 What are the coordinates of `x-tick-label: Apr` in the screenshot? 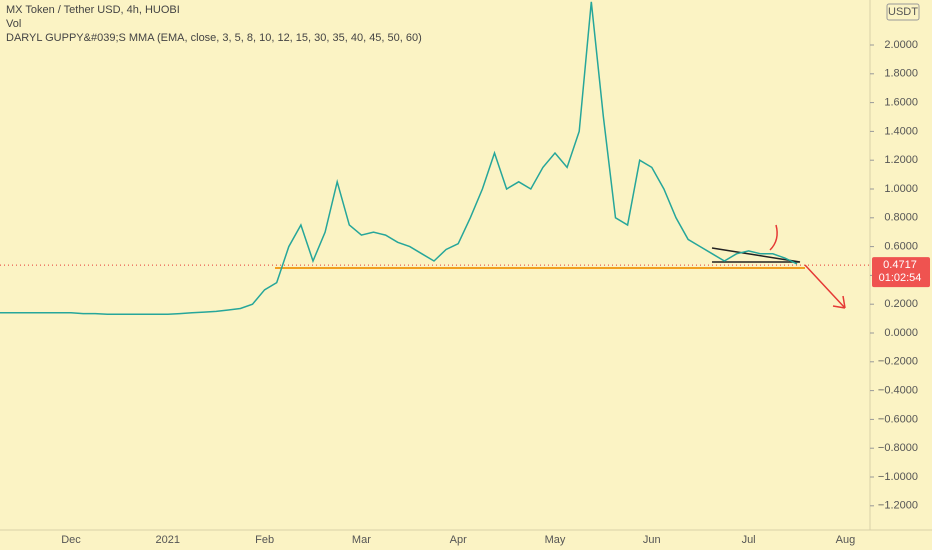 It's located at (458, 540).